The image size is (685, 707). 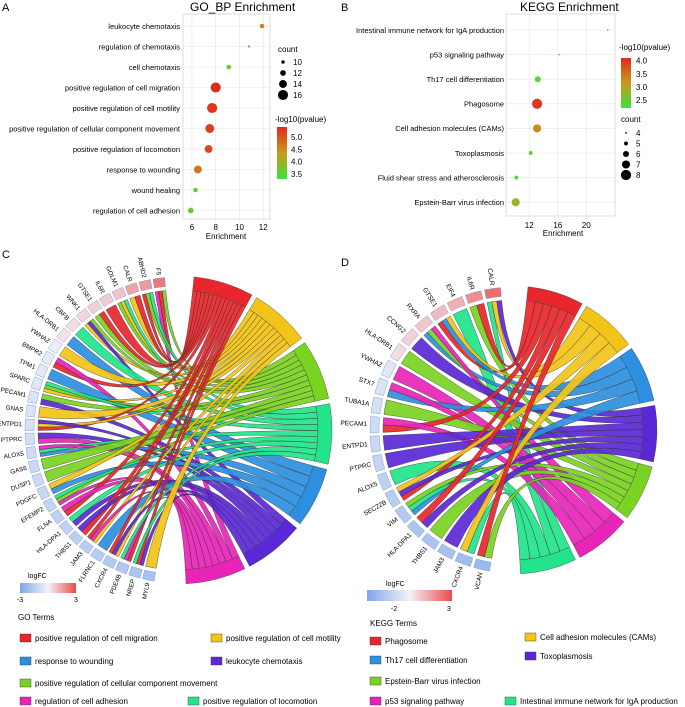 What do you see at coordinates (392, 522) in the screenshot?
I see `gene-label: VIM` at bounding box center [392, 522].